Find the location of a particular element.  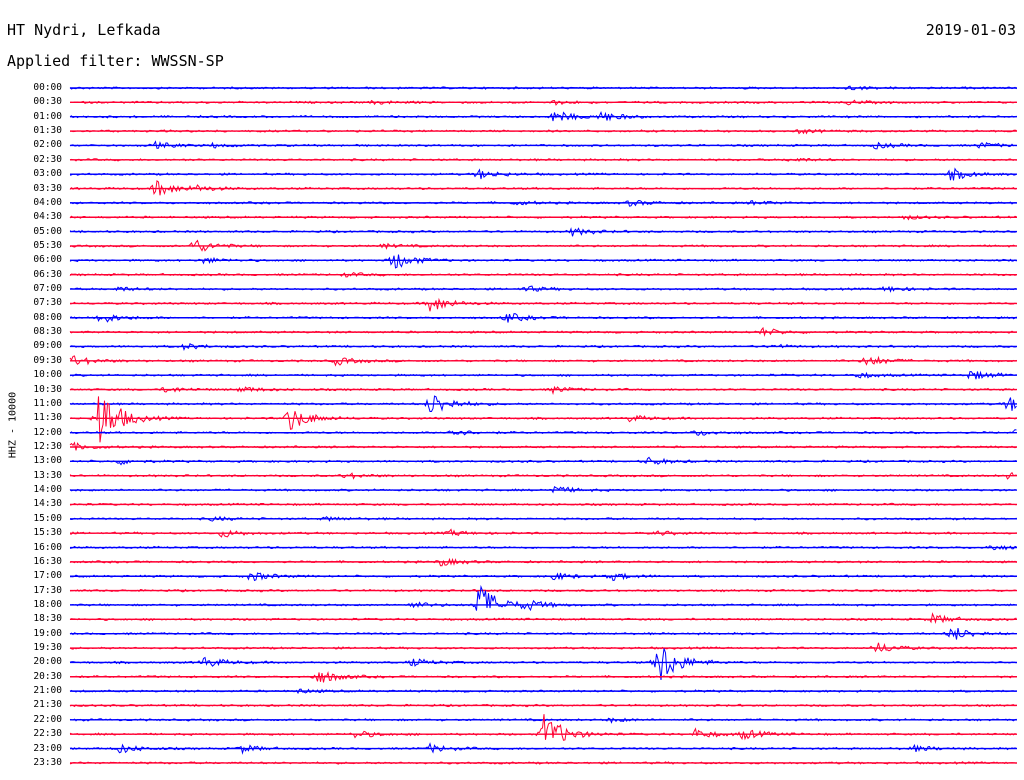

time-label: 16:00 is located at coordinates (47, 547).